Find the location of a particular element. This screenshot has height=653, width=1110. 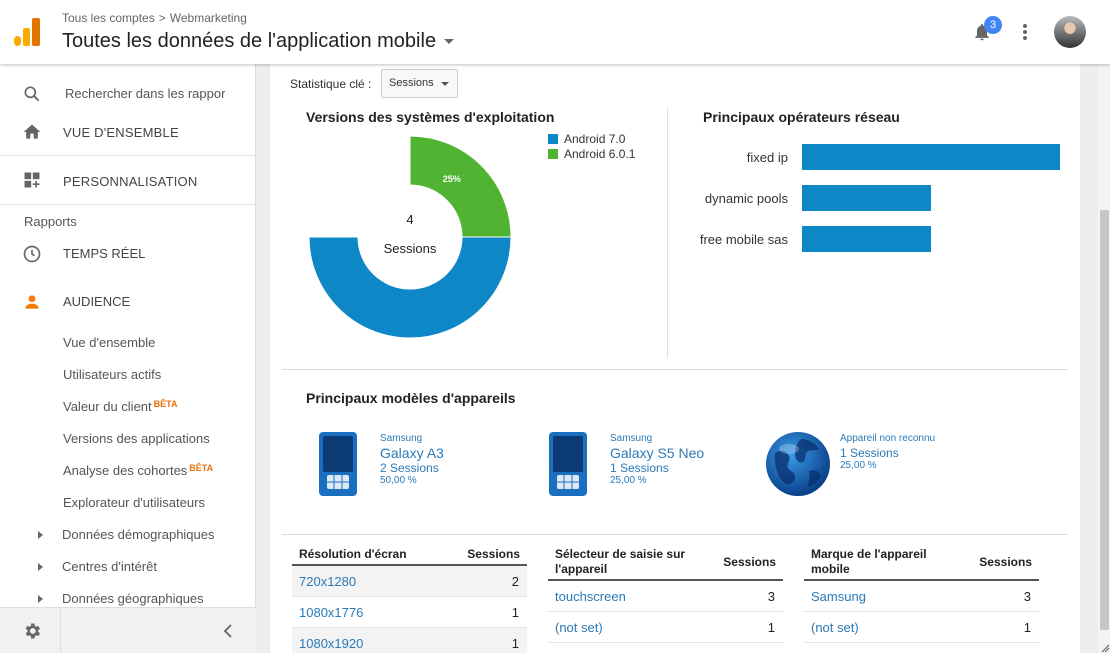

sidebar-subitem-expandable: Centres d'intérêt is located at coordinates (109, 566).